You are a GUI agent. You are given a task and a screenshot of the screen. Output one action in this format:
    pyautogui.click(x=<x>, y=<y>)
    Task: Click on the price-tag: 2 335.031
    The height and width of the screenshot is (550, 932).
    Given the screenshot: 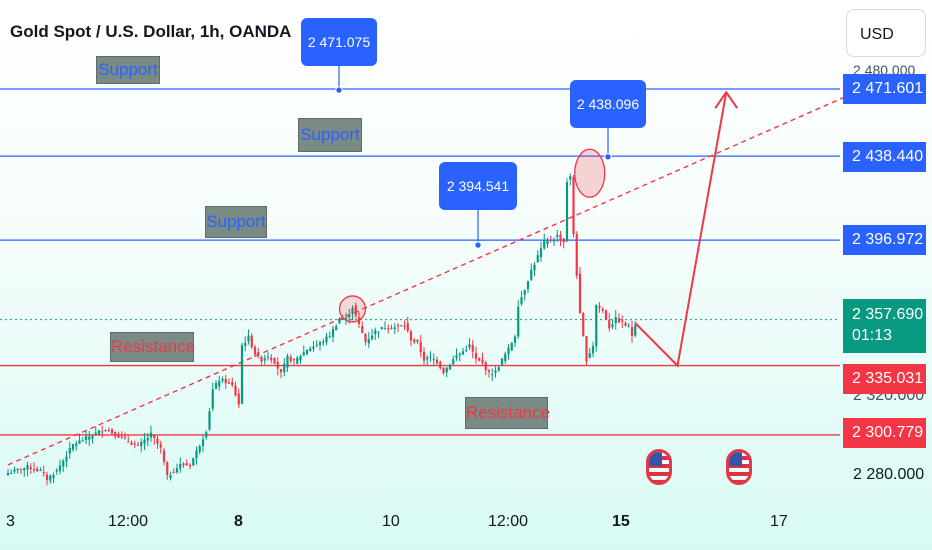 What is the action you would take?
    pyautogui.click(x=884, y=379)
    